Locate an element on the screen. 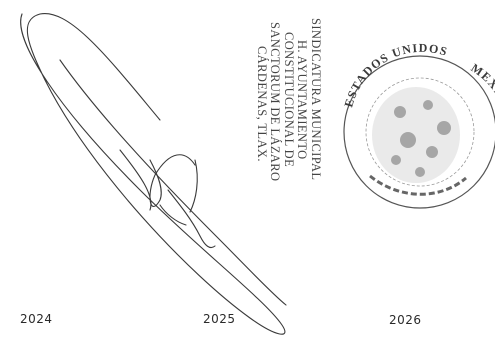 This screenshot has width=495, height=344. stamp-line: SINDICATURA MUNICIPAL is located at coordinates (316, 99).